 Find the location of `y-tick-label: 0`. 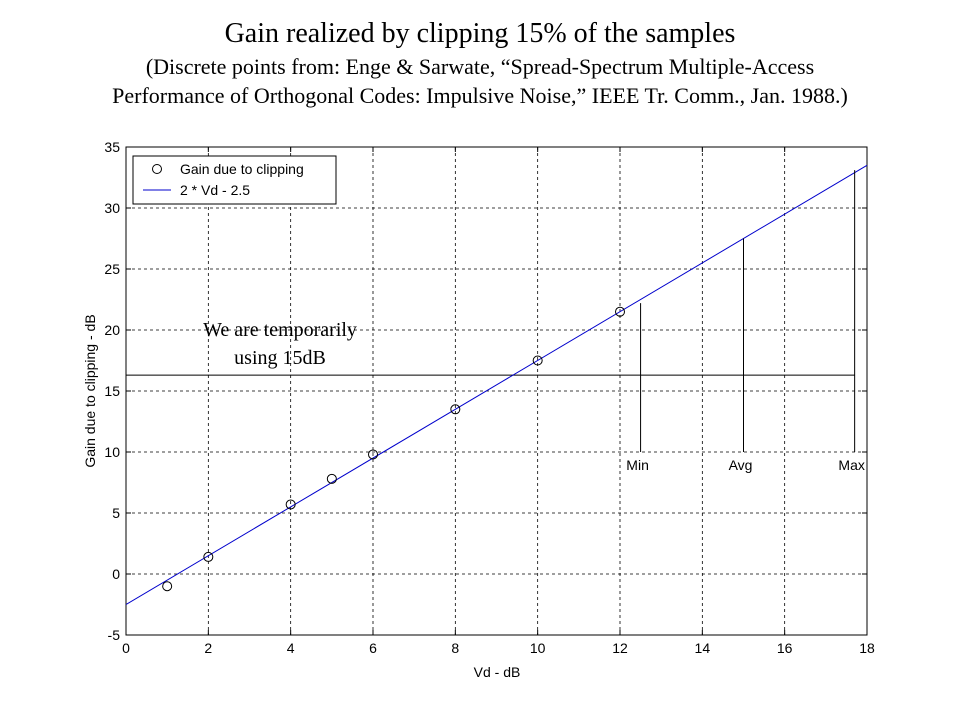

y-tick-label: 0 is located at coordinates (116, 574).